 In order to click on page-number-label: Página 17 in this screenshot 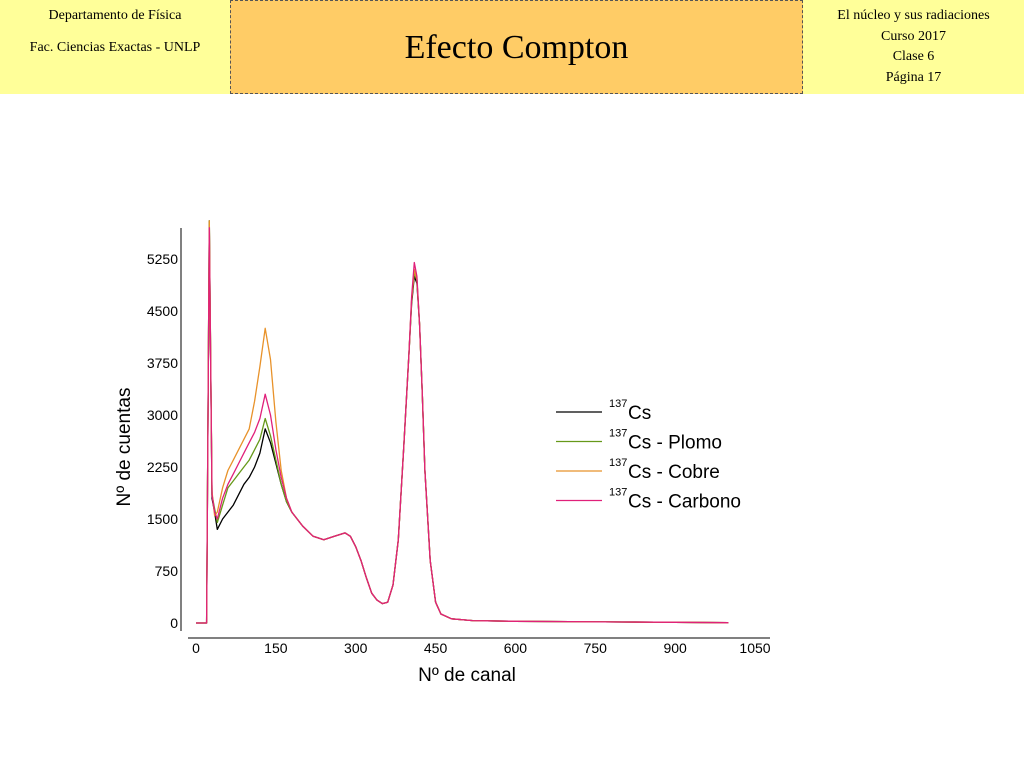, I will do `click(913, 77)`.